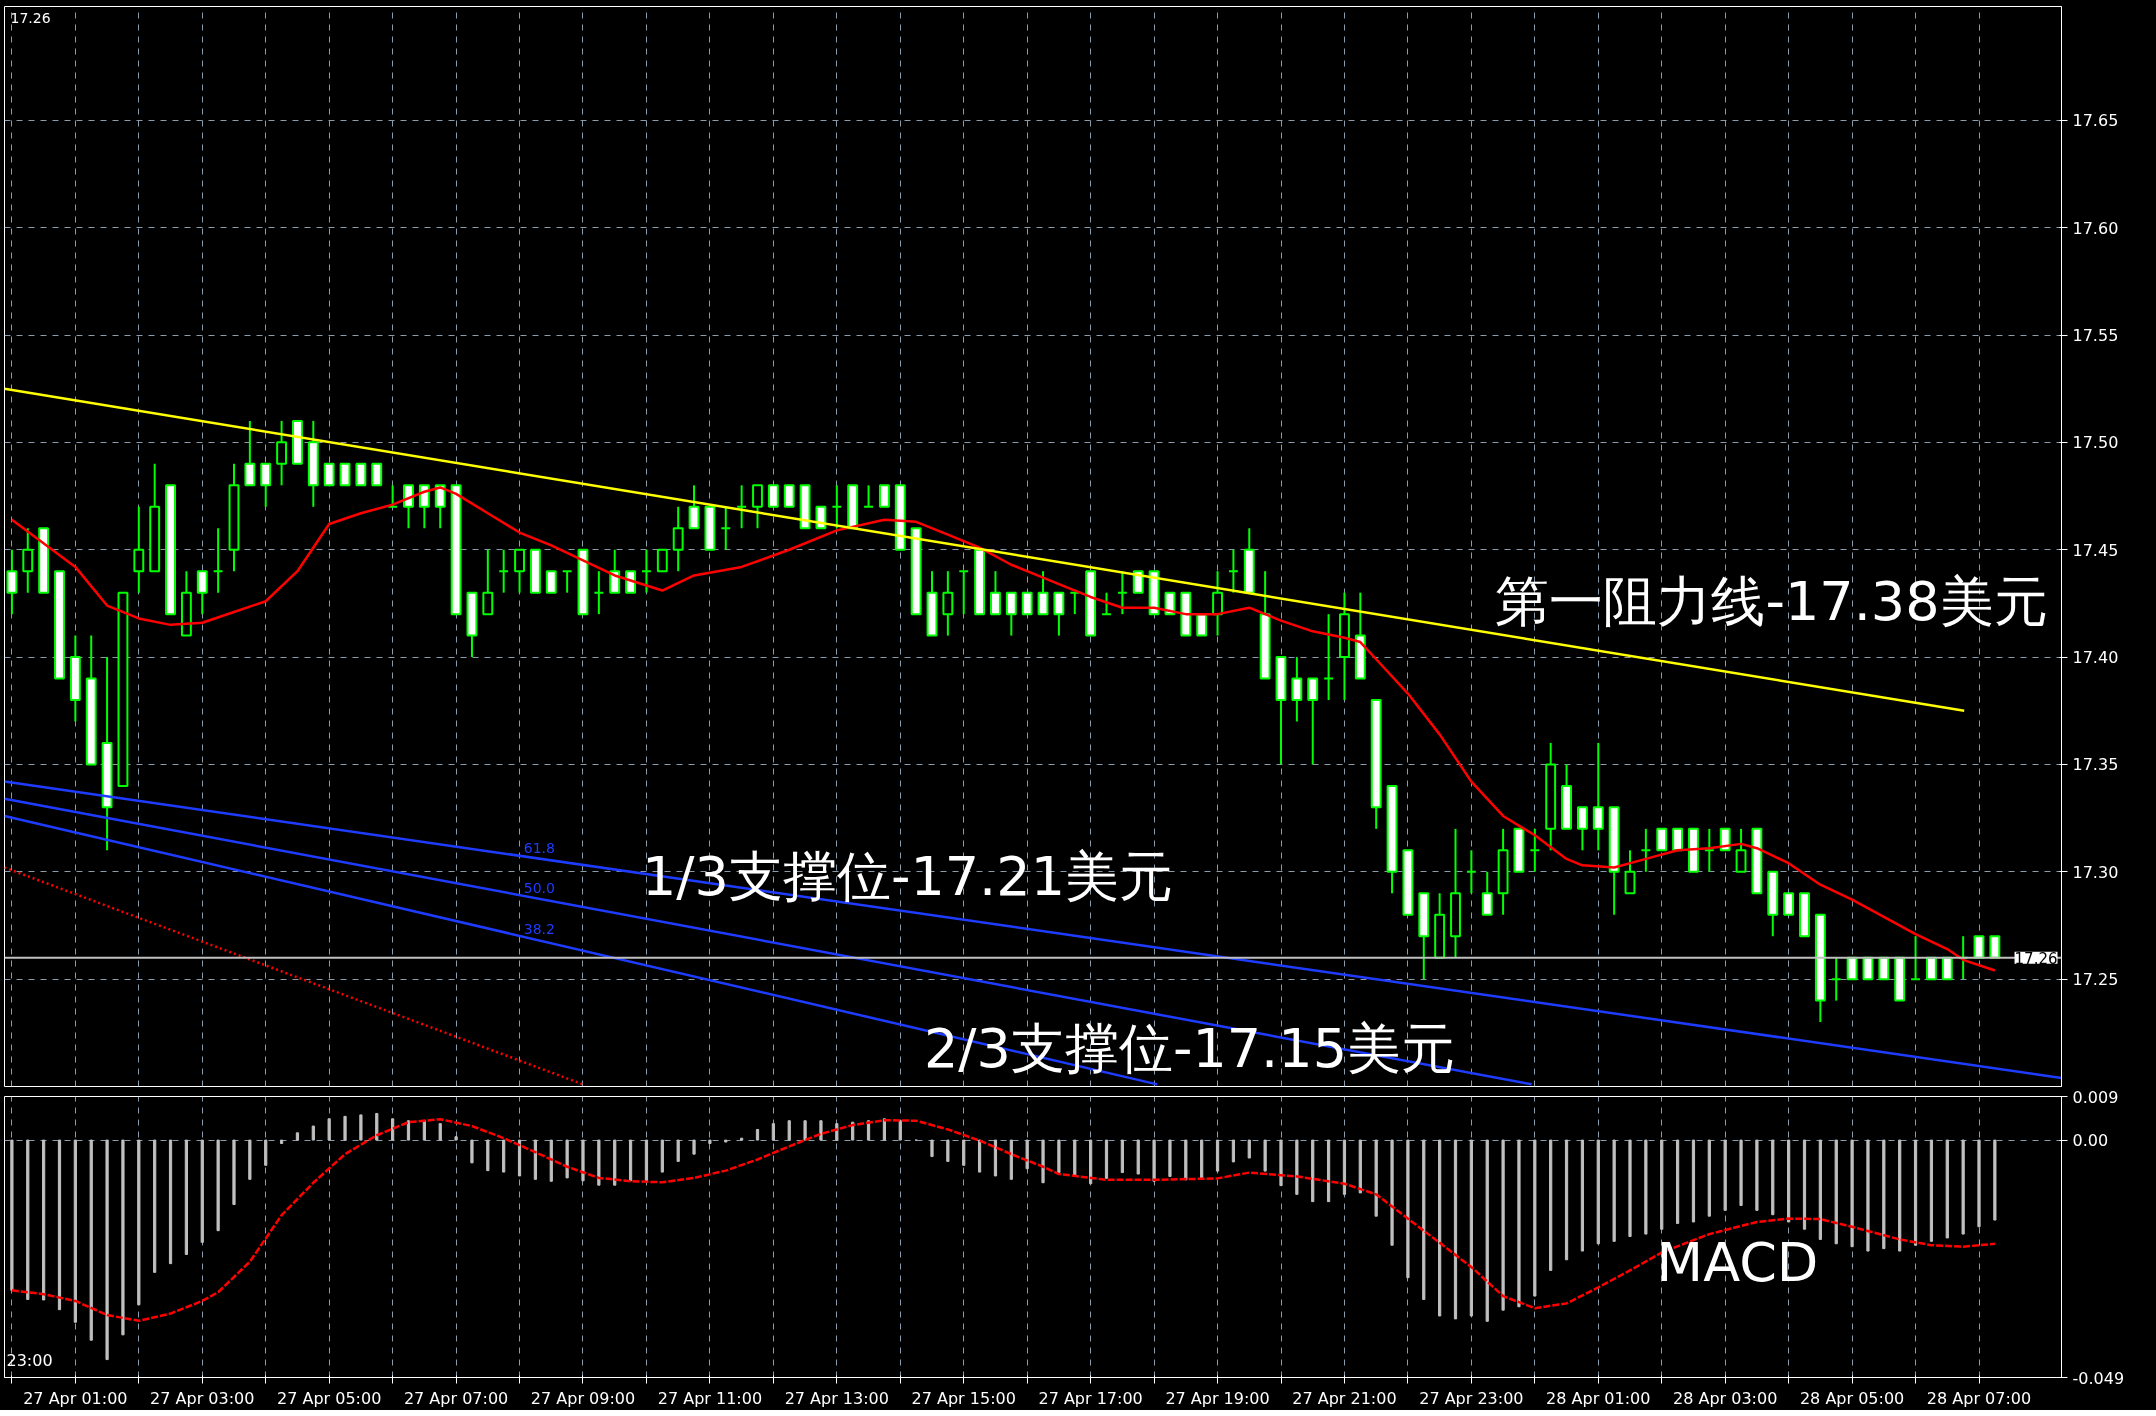 The width and height of the screenshot is (2156, 1416). I want to click on y-tick-label: 0.009, so click(2095, 1097).